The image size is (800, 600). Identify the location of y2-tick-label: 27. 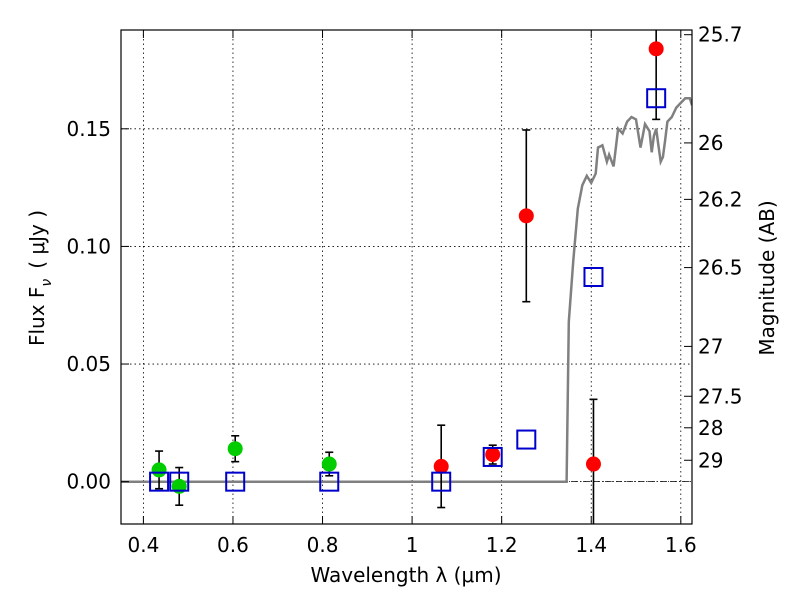
(710, 346).